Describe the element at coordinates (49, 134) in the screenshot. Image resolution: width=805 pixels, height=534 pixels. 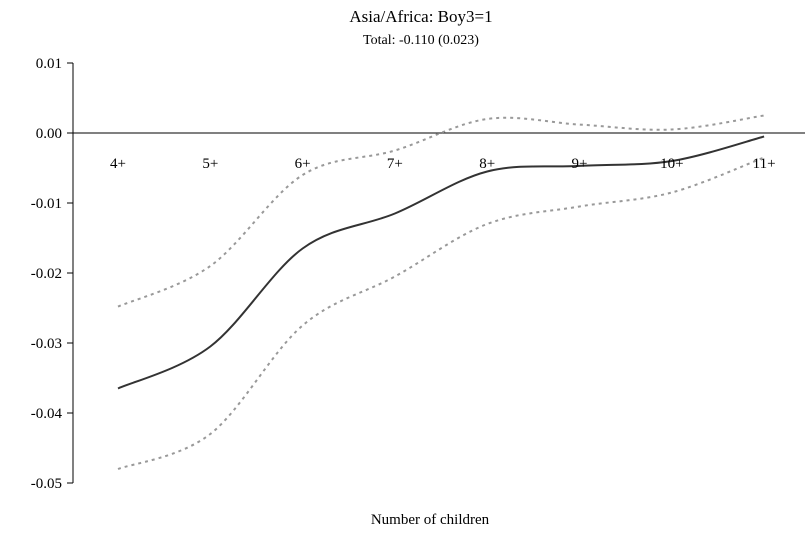
I see `y-tick-label: 0.00` at that location.